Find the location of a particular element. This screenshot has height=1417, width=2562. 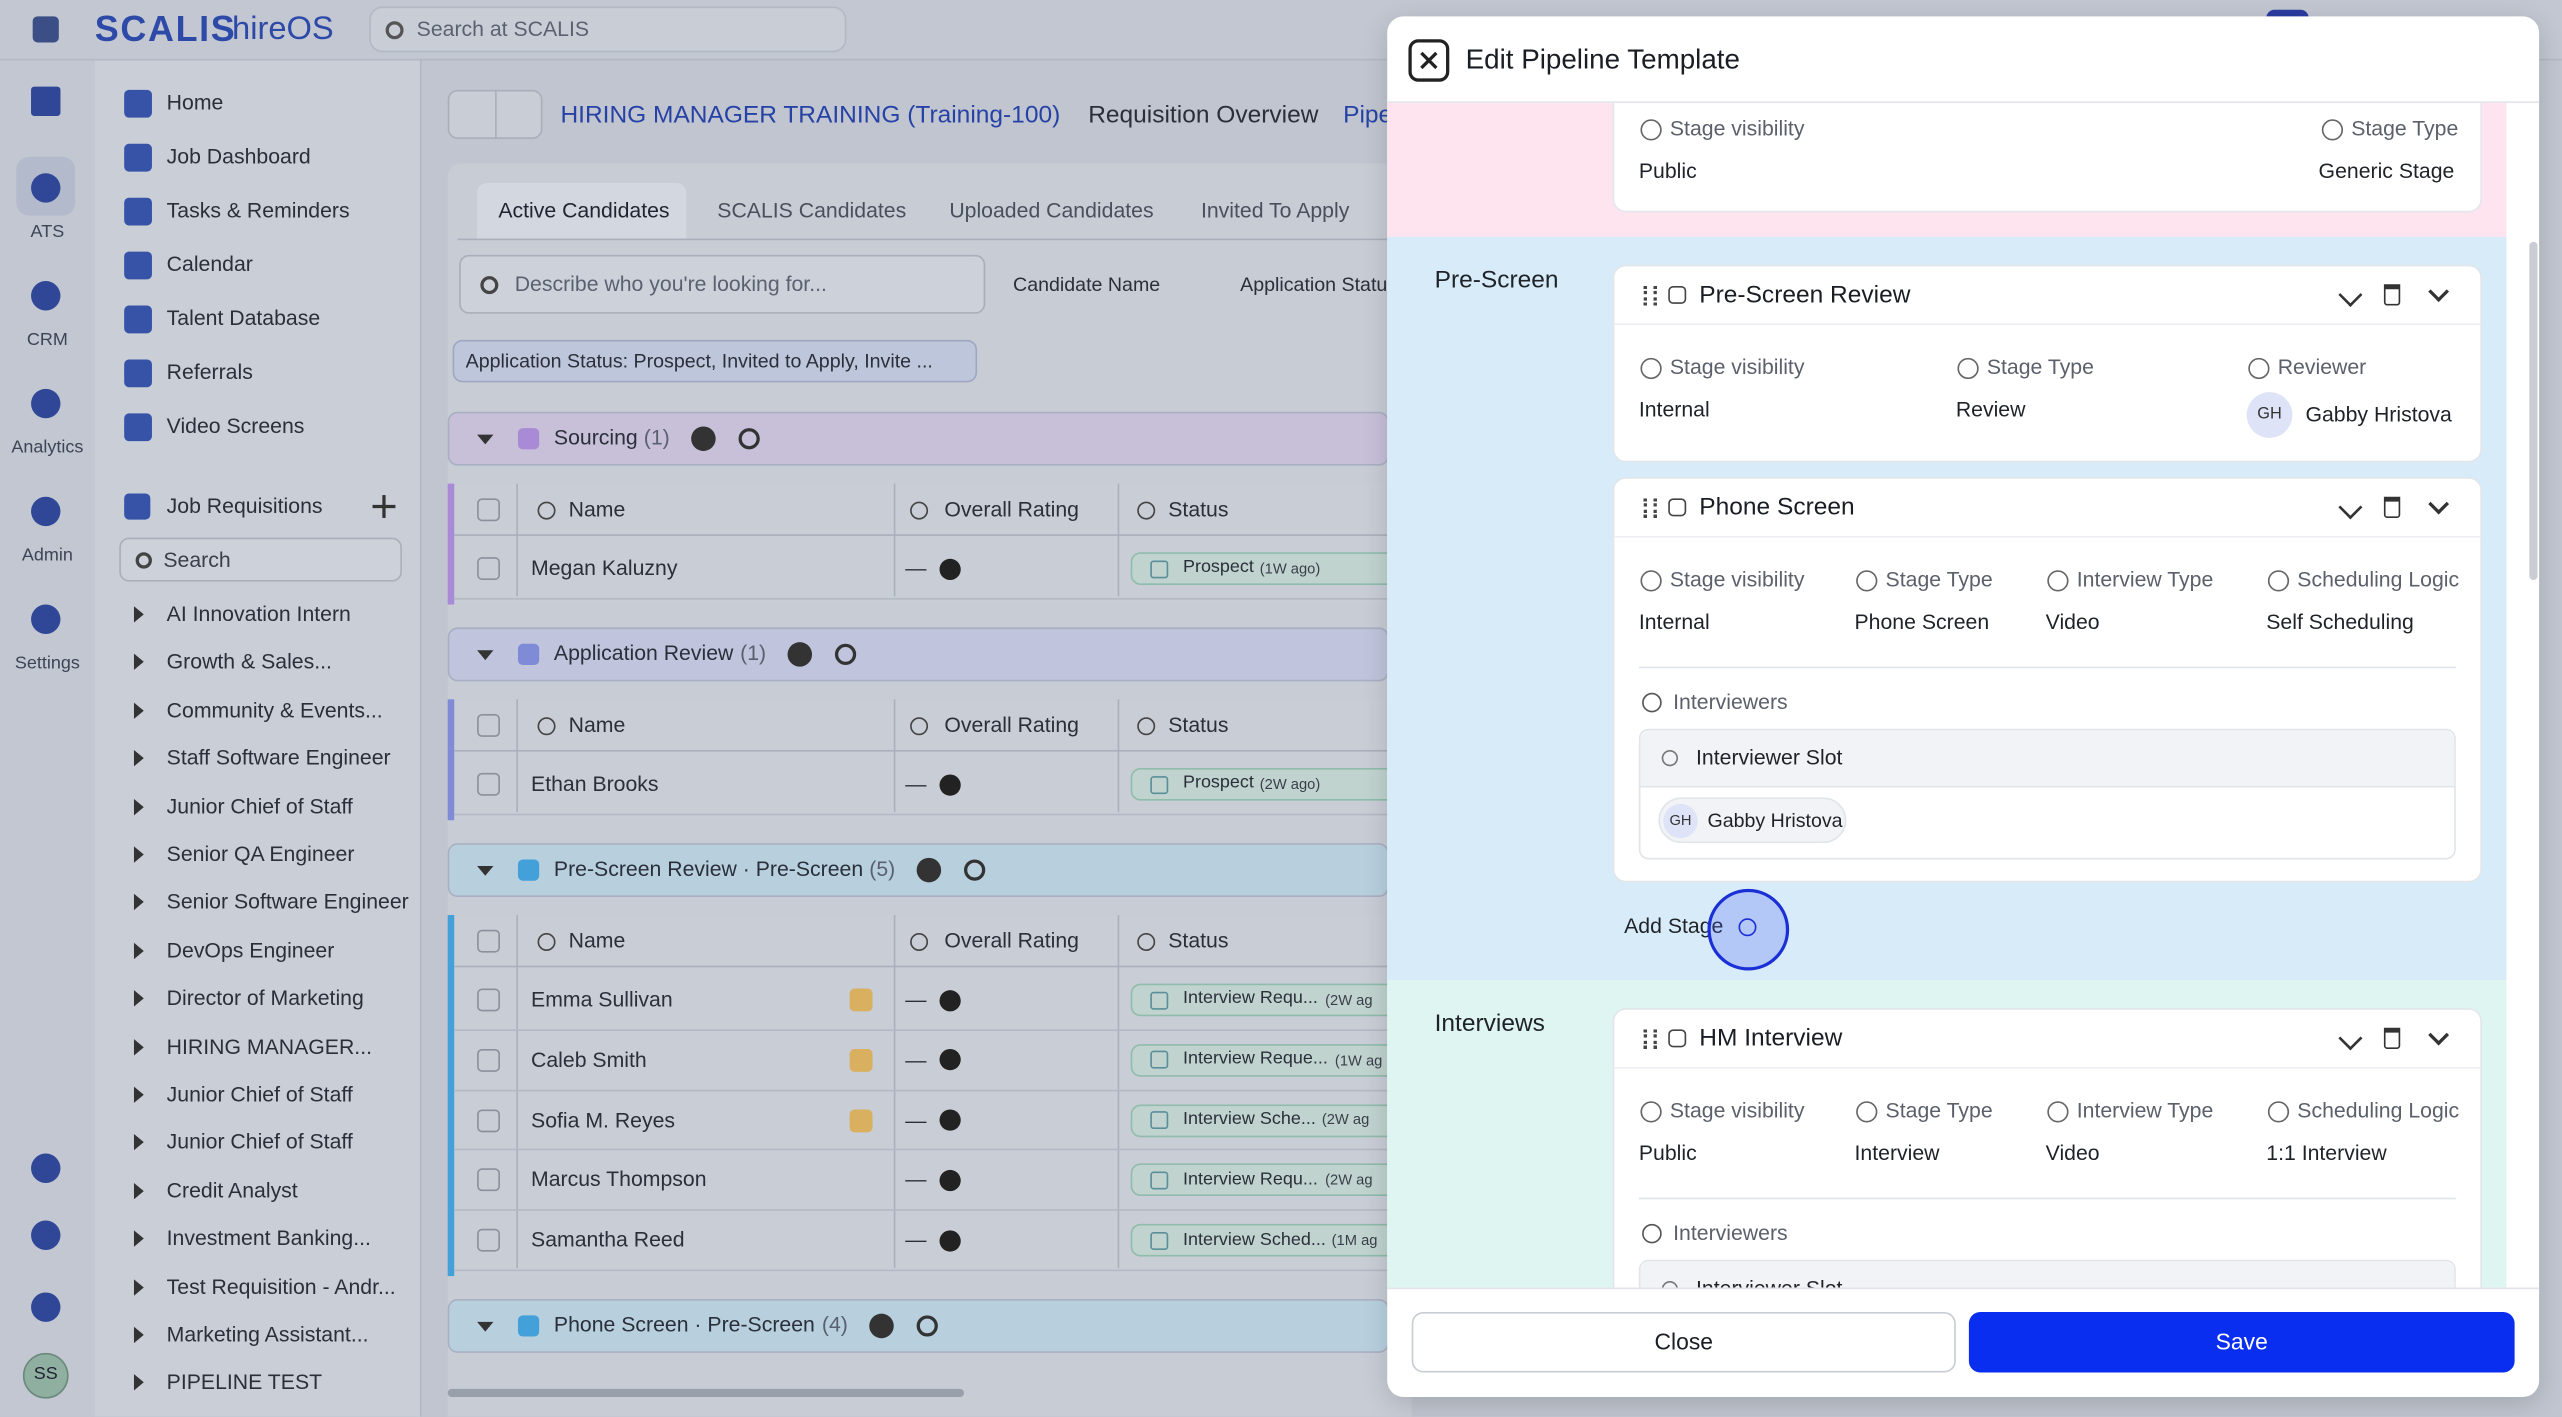

requisition: Director of Marketing is located at coordinates (265, 997).